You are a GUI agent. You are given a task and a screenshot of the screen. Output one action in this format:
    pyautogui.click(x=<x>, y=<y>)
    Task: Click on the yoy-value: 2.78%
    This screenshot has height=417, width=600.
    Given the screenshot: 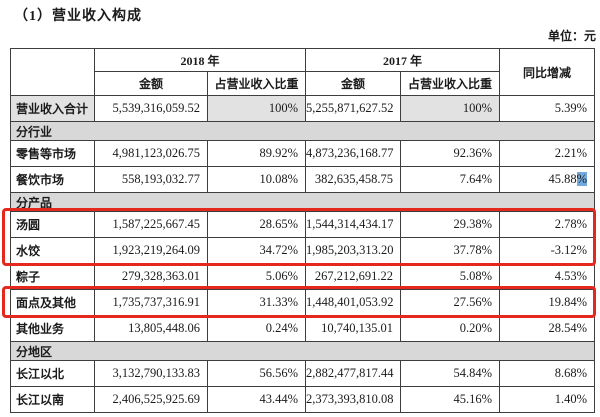 What is the action you would take?
    pyautogui.click(x=547, y=224)
    